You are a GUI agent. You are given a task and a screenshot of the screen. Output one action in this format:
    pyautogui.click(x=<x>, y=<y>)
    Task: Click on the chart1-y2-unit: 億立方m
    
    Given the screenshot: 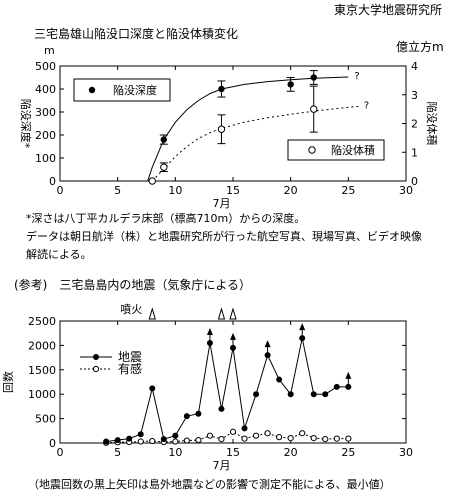 What is the action you would take?
    pyautogui.click(x=420, y=47)
    